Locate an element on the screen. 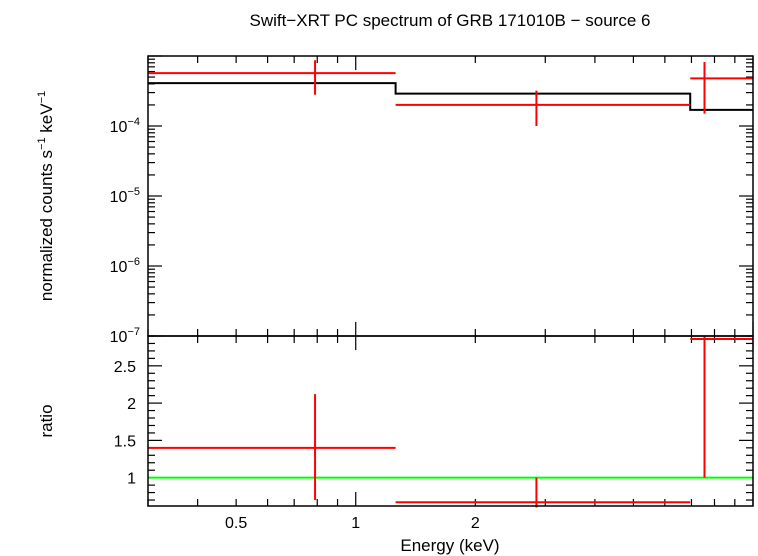 The width and height of the screenshot is (758, 556). y-tick-exponent: −6 is located at coordinates (133, 262).